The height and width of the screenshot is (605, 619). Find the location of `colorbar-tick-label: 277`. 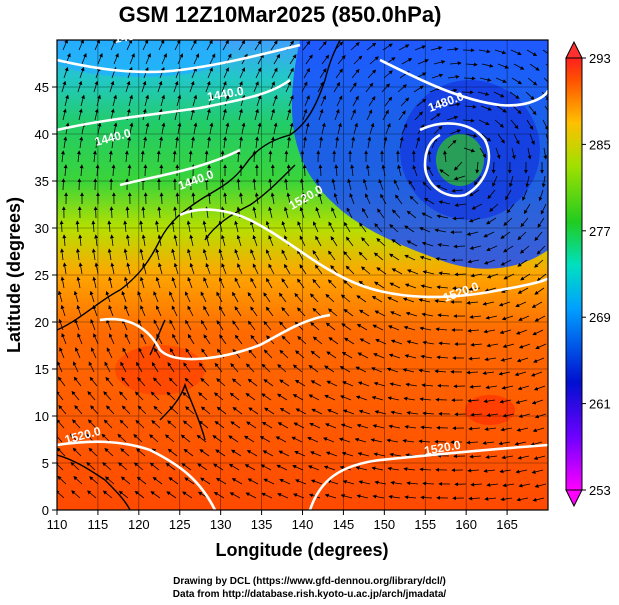

colorbar-tick-label: 277 is located at coordinates (600, 231).